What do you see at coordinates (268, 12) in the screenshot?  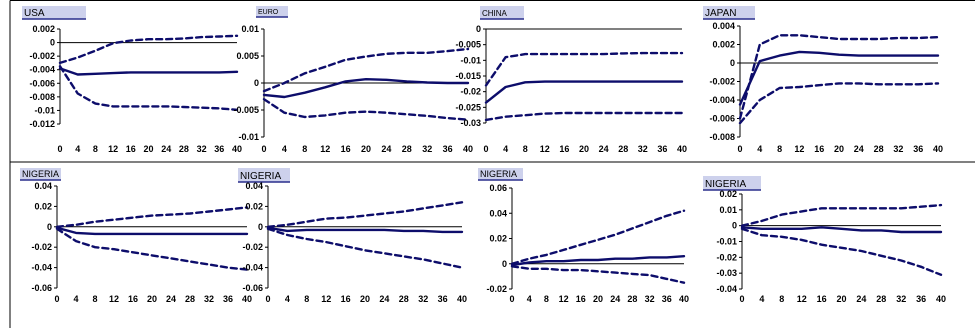 I see `panel-title: EURO` at bounding box center [268, 12].